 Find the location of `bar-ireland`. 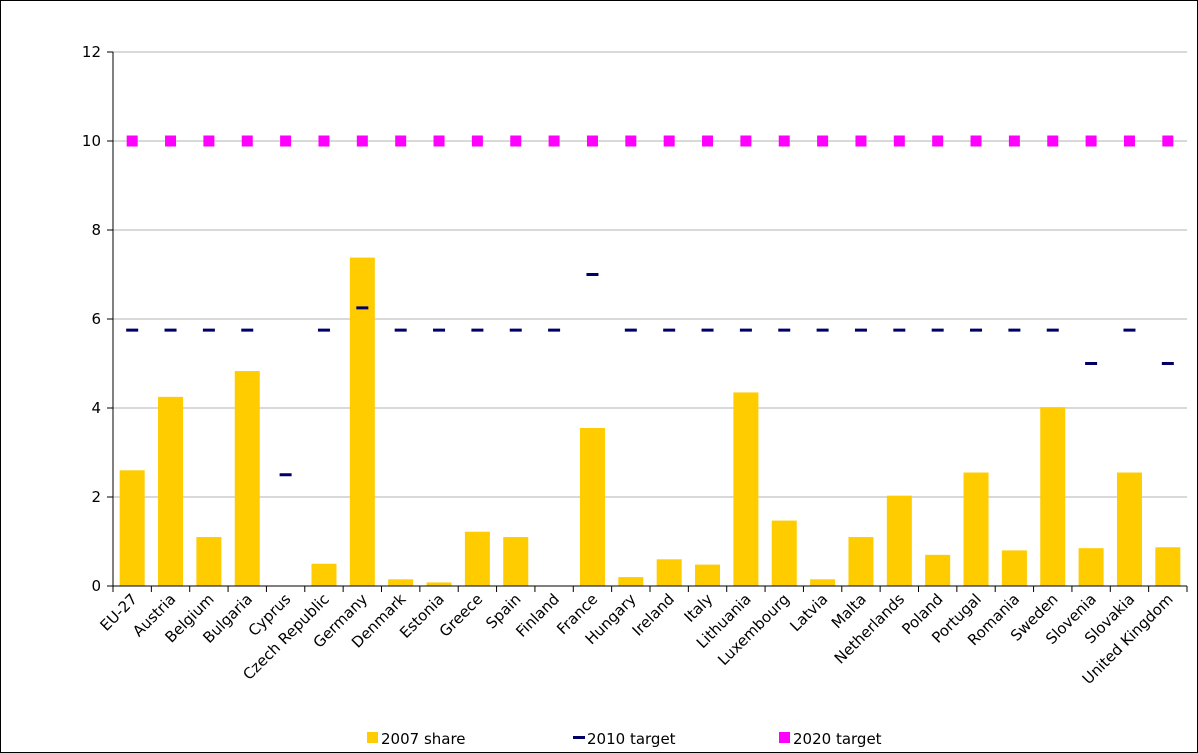

bar-ireland is located at coordinates (669, 572).